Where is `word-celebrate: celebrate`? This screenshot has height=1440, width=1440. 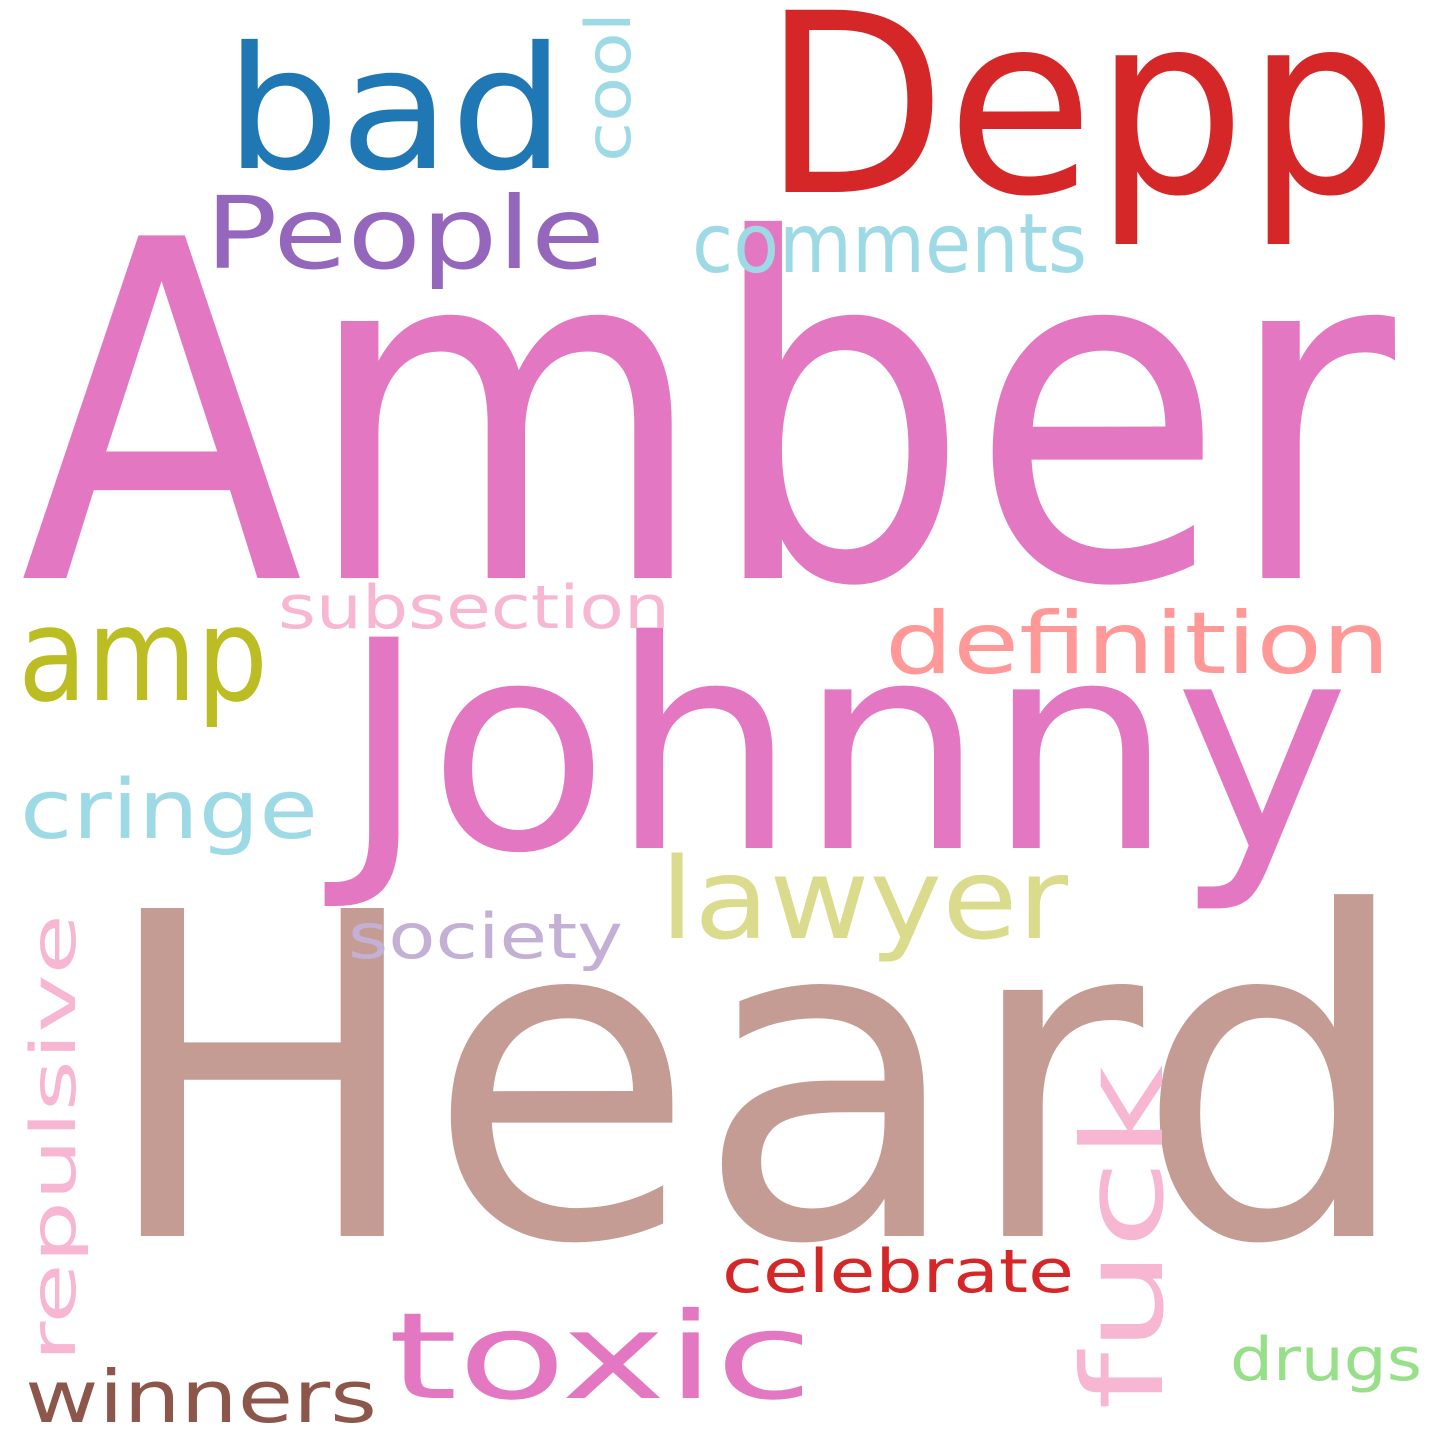
word-celebrate: celebrate is located at coordinates (898, 1272).